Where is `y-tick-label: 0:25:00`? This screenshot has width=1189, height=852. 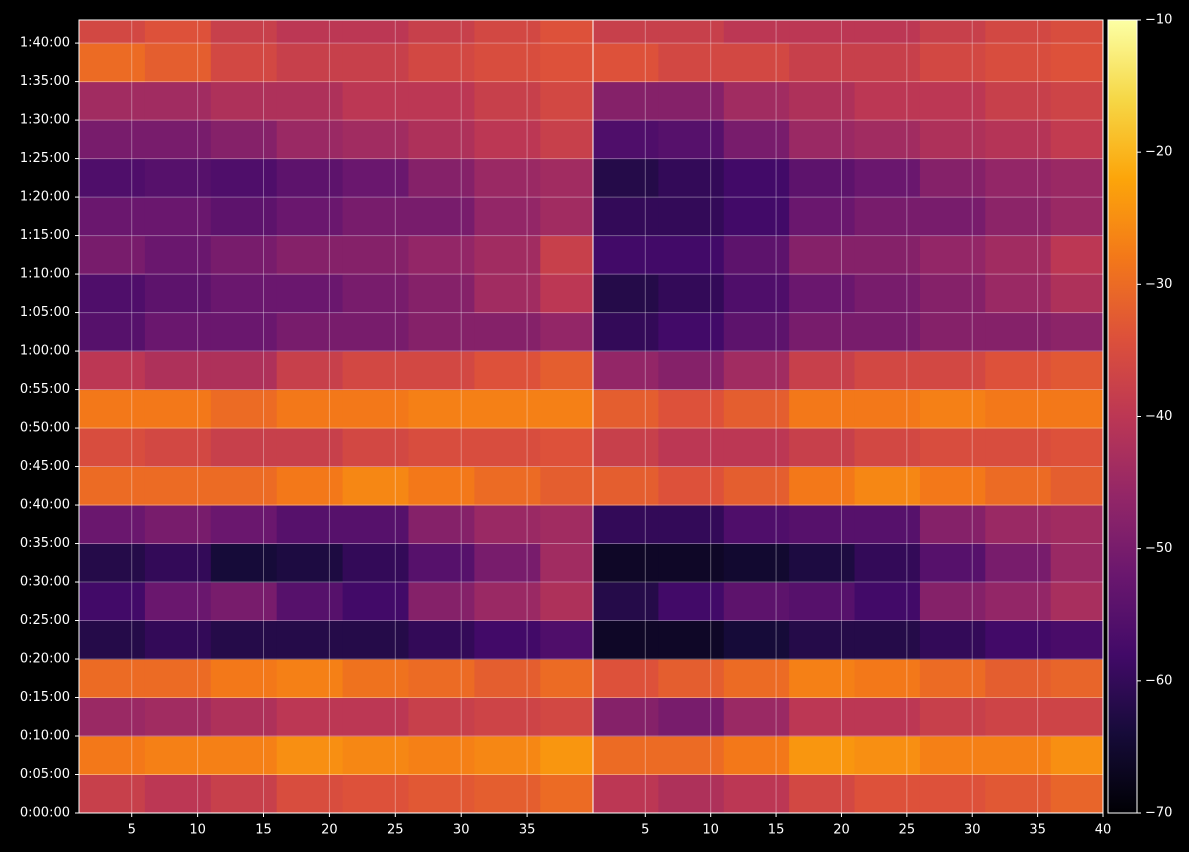 y-tick-label: 0:25:00 is located at coordinates (45, 620).